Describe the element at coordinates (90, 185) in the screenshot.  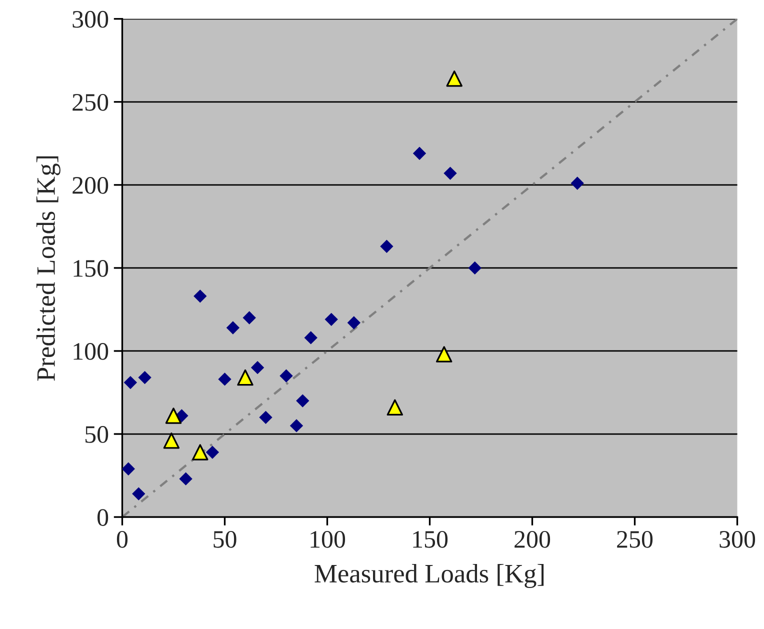
I see `y-tick-label: 200` at that location.